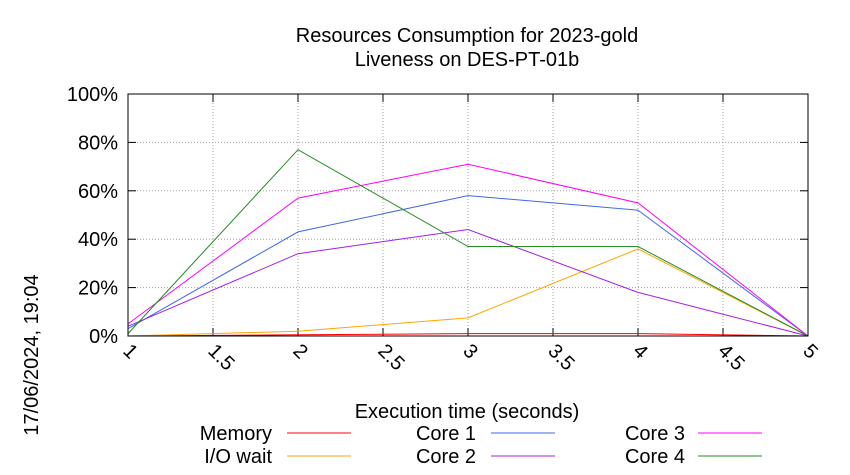  What do you see at coordinates (467, 60) in the screenshot?
I see `chart-subtitle: Liveness on DES-PT-01b` at bounding box center [467, 60].